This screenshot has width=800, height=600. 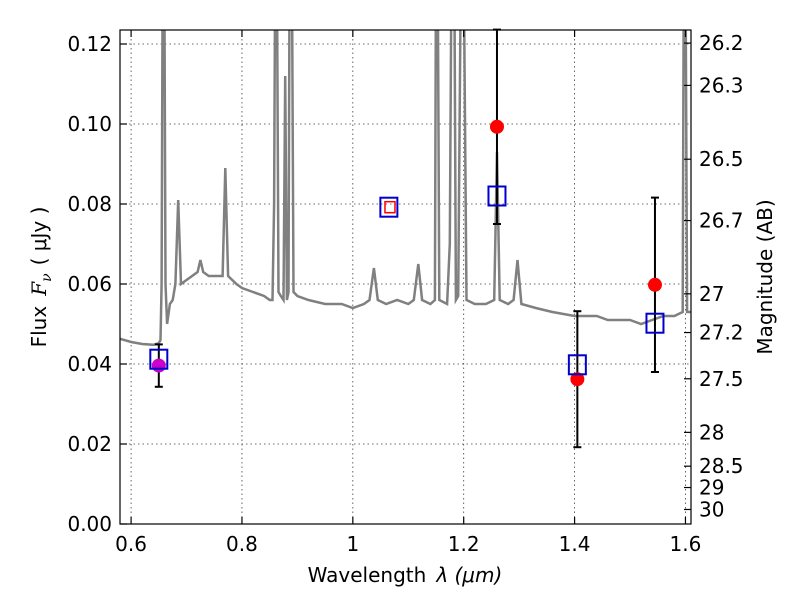 I want to click on x-tick-label: 0.8, so click(x=242, y=544).